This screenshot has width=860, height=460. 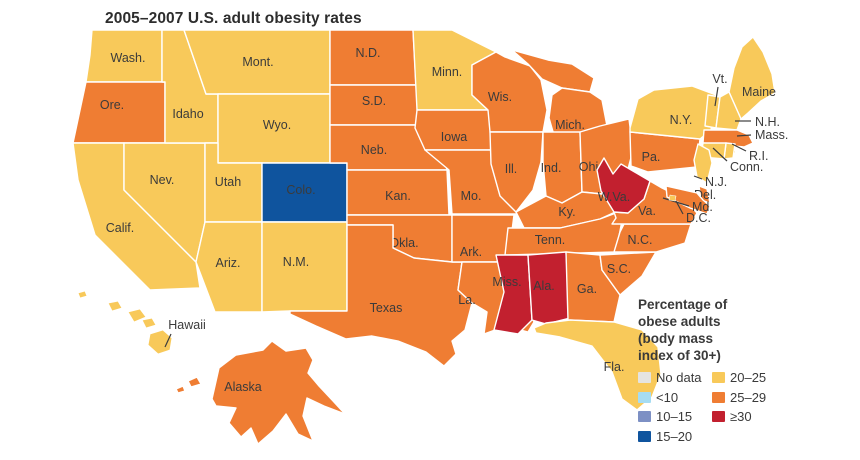 What do you see at coordinates (728, 111) in the screenshot?
I see `state-shape-nh` at bounding box center [728, 111].